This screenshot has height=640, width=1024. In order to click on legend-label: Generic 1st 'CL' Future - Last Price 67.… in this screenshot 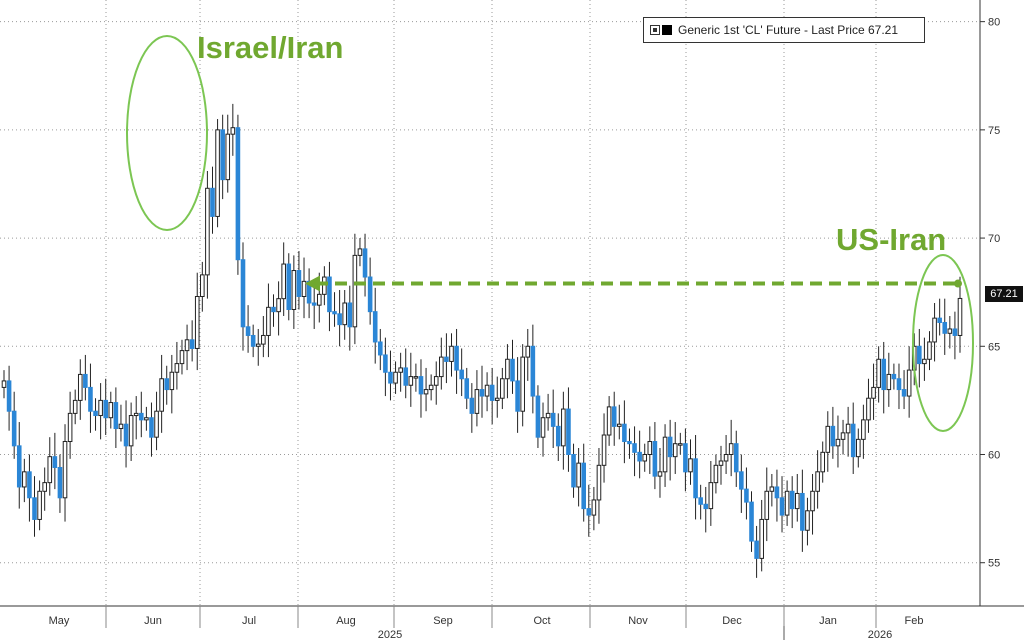, I will do `click(788, 30)`.